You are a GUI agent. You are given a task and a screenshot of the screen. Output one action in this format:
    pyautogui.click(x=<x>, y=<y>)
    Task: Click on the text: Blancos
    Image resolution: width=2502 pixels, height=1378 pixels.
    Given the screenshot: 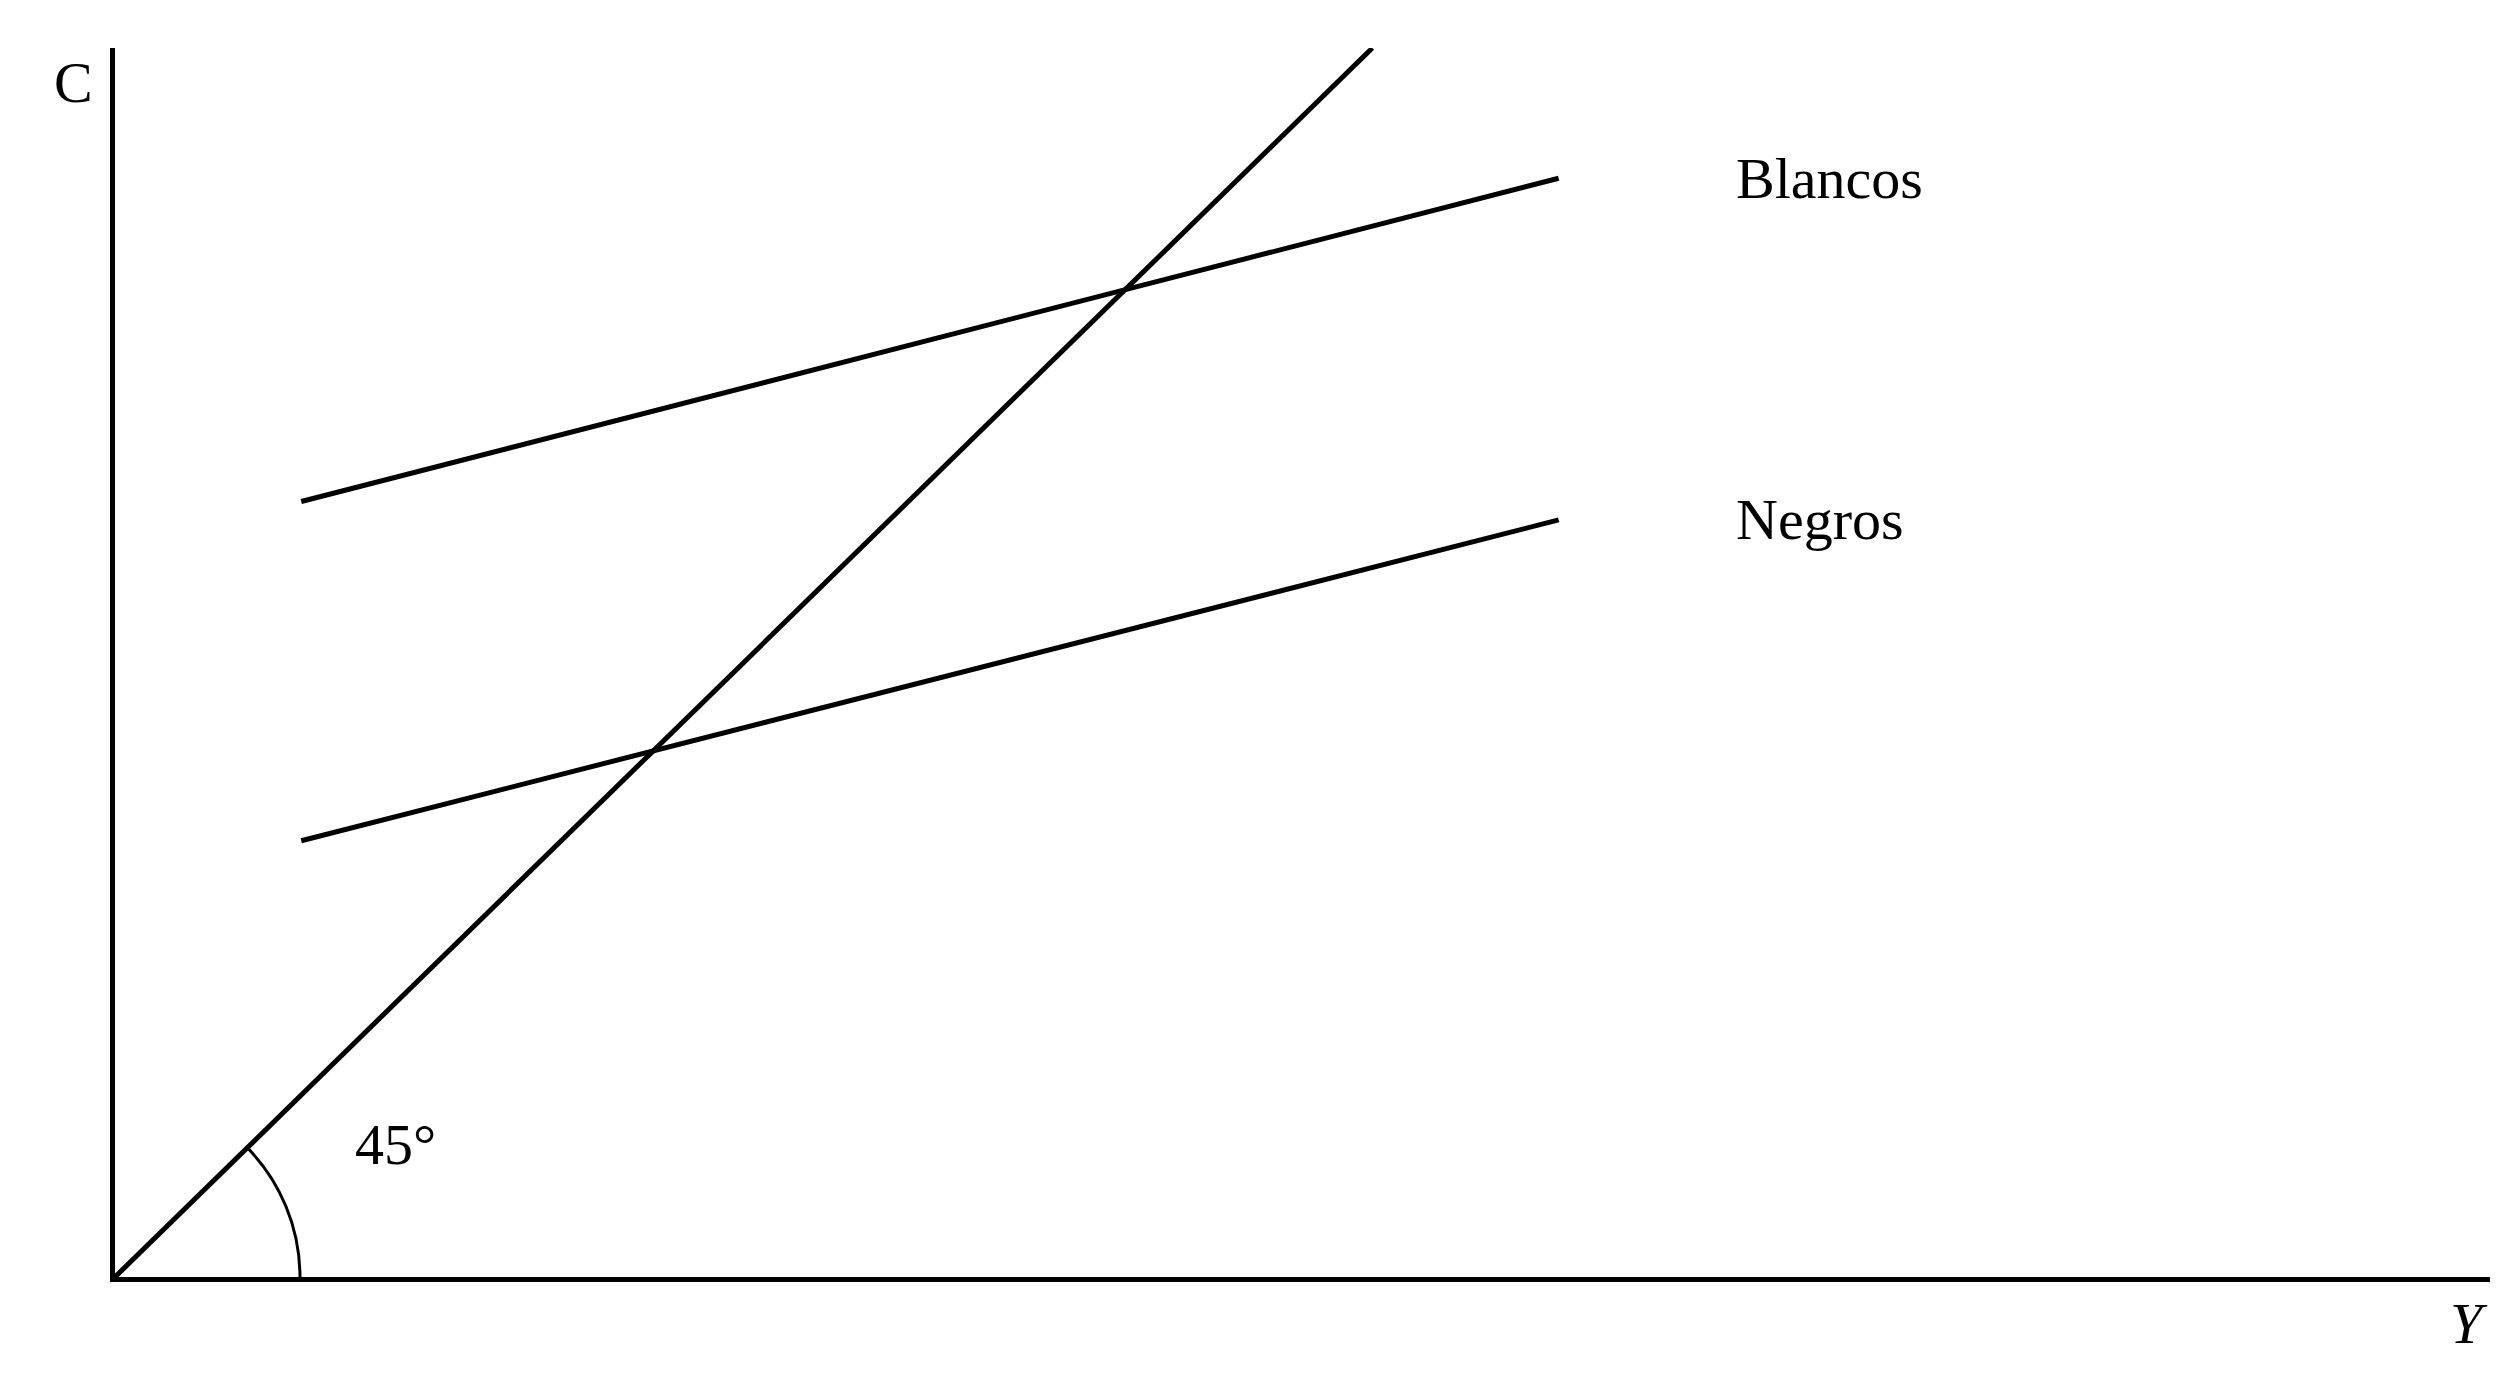 What is the action you would take?
    pyautogui.click(x=1829, y=178)
    